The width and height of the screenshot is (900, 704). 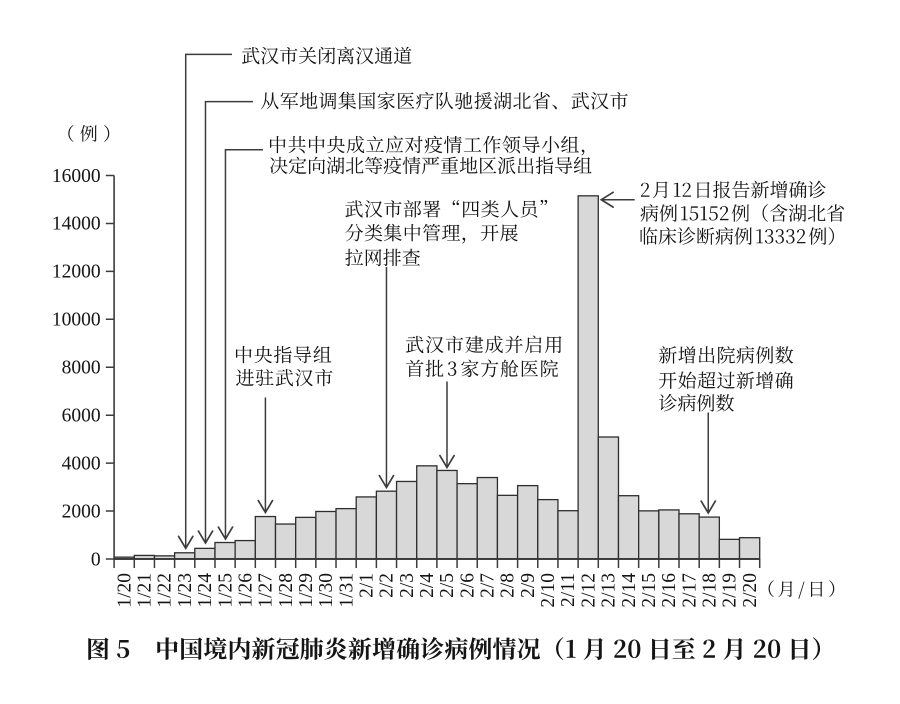 I want to click on svg-text: 2/18, so click(x=709, y=590).